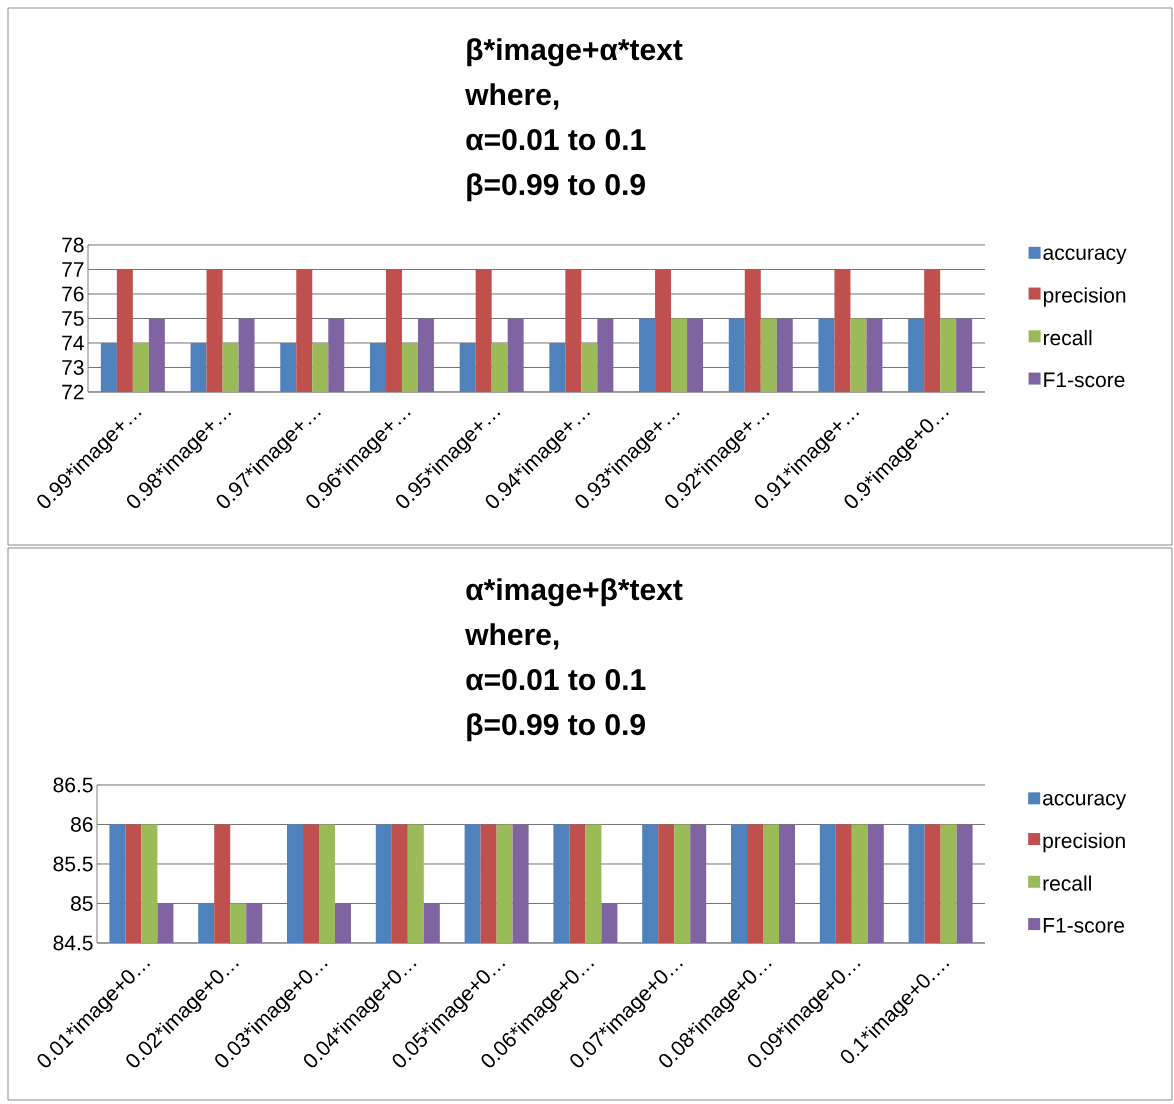  Describe the element at coordinates (575, 52) in the screenshot. I see `chart-title: β*image+α*text` at that location.